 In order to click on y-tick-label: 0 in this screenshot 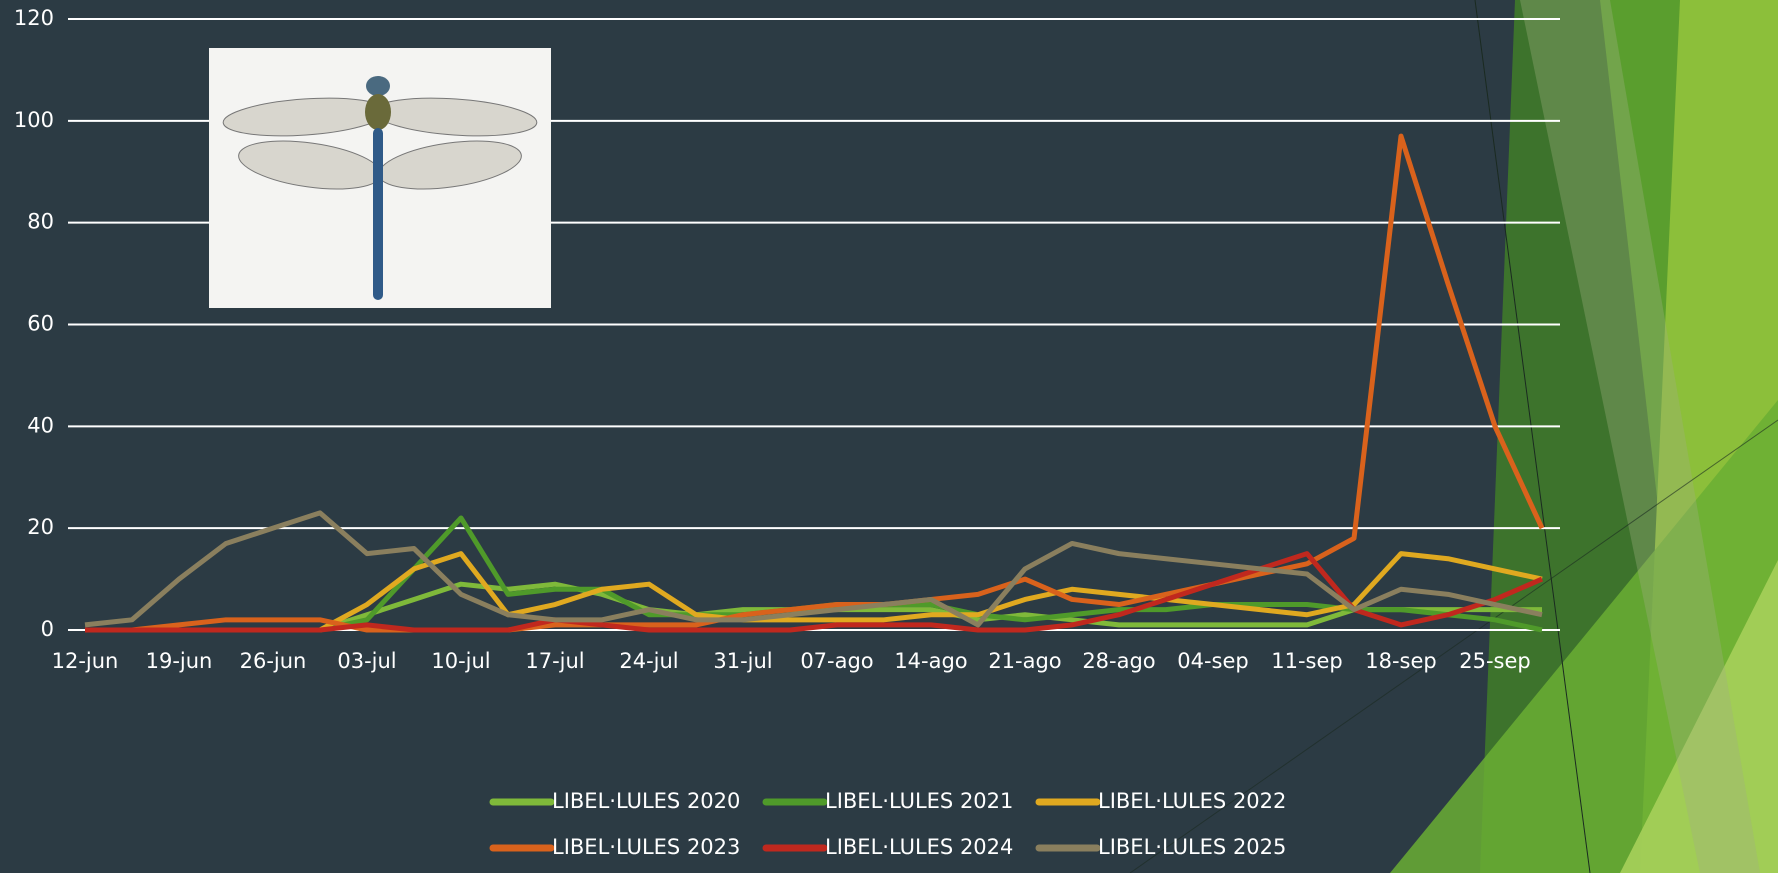, I will do `click(47, 629)`.